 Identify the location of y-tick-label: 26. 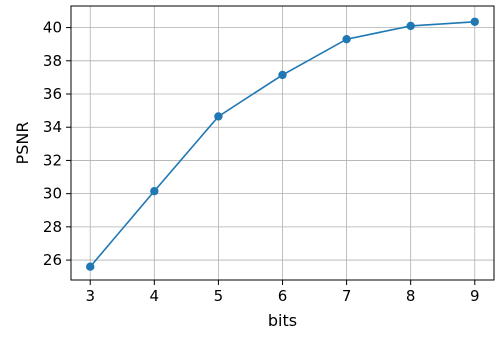
(52, 260).